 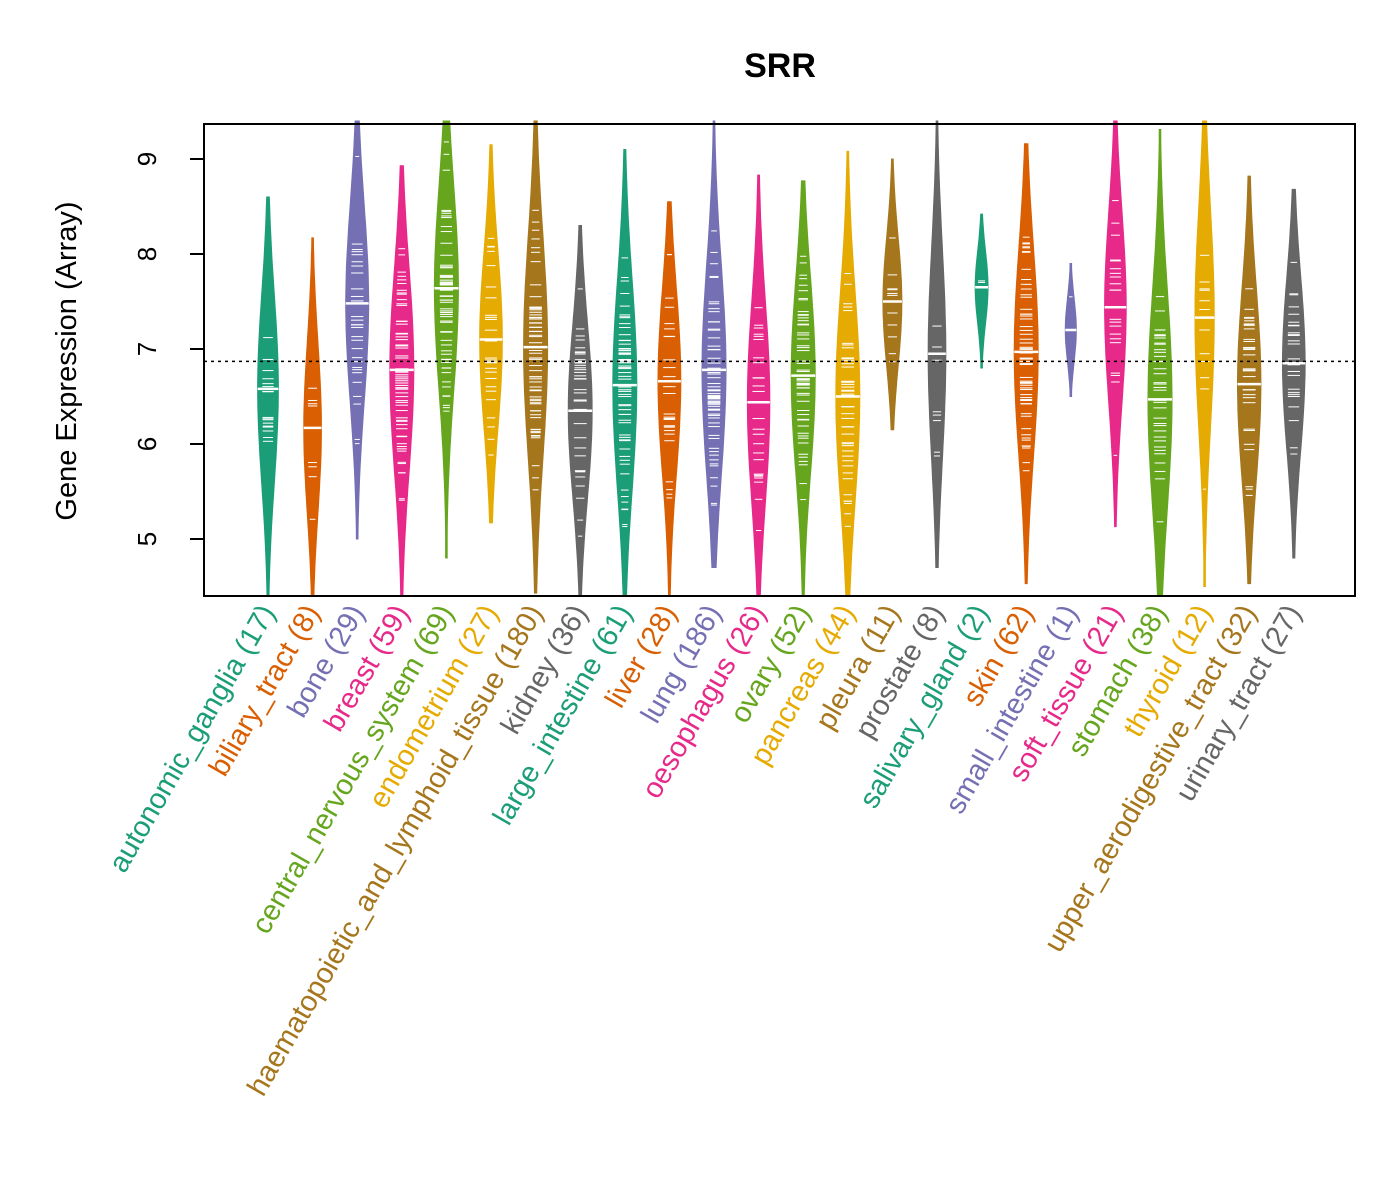 I want to click on y-tick-label: 9, so click(x=147, y=159).